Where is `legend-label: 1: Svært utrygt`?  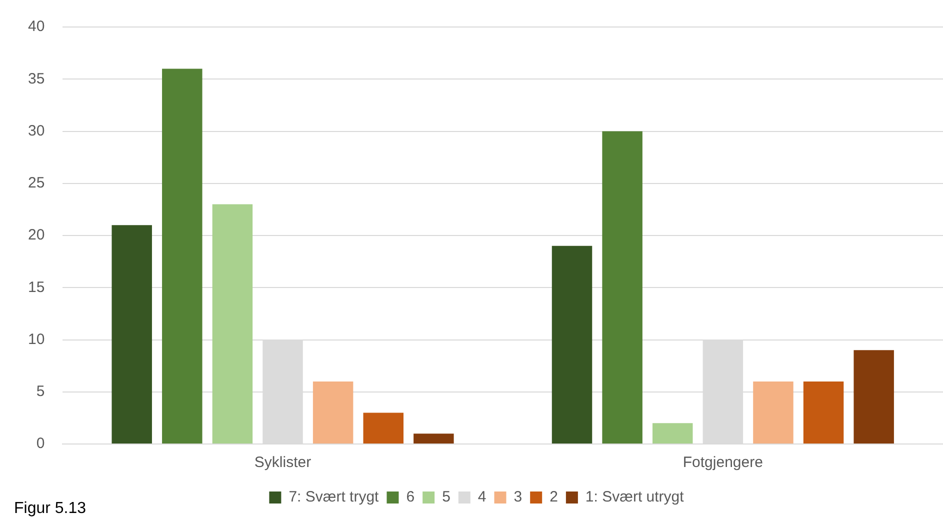 legend-label: 1: Svært utrygt is located at coordinates (635, 497).